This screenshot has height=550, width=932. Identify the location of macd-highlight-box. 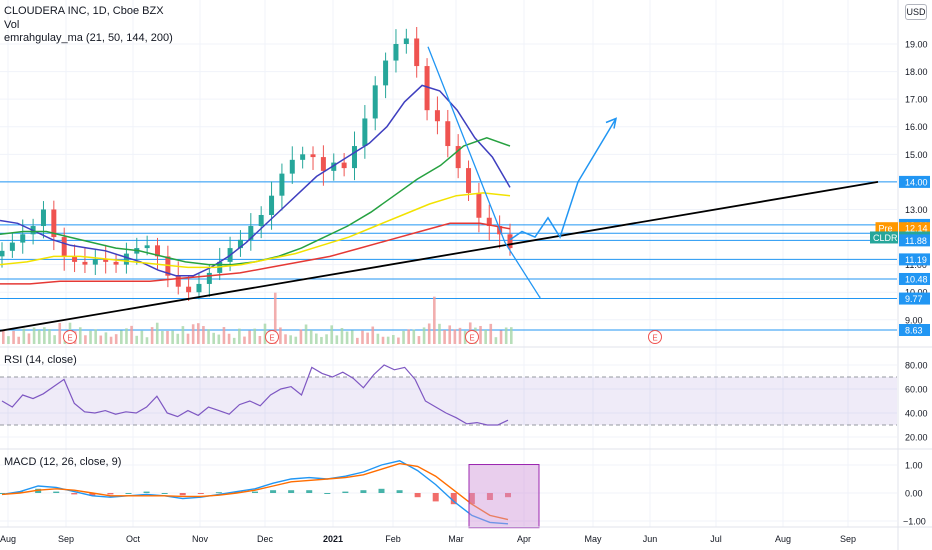
(504, 496).